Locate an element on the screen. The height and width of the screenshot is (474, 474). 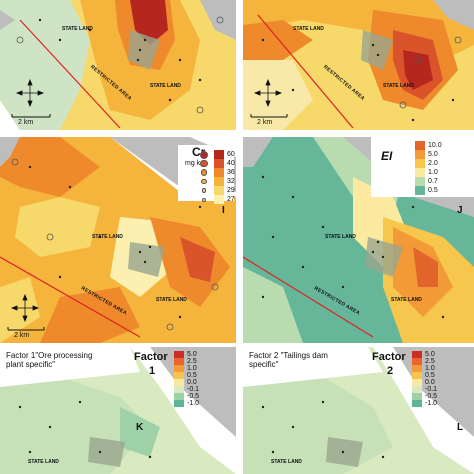
legend-title: EI is located at coordinates (387, 156).